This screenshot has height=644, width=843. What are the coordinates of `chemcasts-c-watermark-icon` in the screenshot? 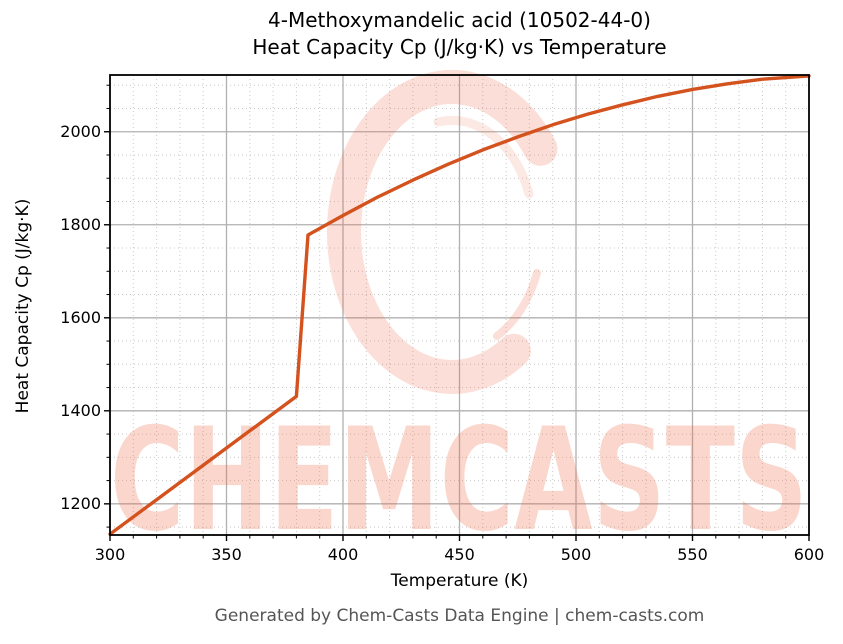 It's located at (442, 231).